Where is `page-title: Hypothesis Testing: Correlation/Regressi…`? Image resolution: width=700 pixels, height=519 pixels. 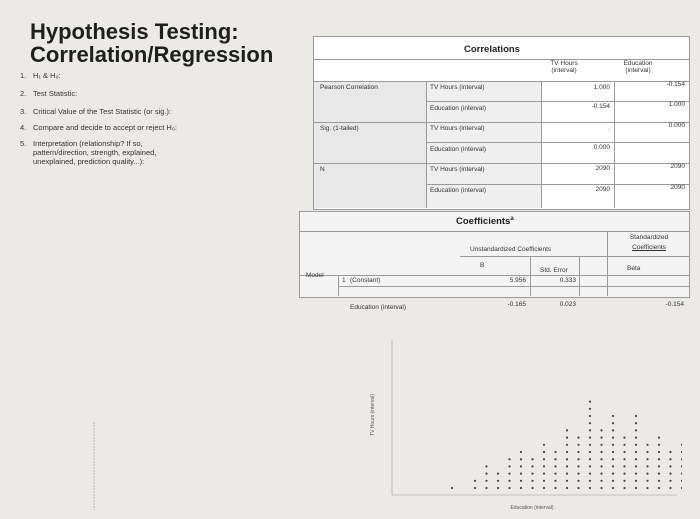
page-title: Hypothesis Testing: Correlation/Regressi… is located at coordinates (165, 43).